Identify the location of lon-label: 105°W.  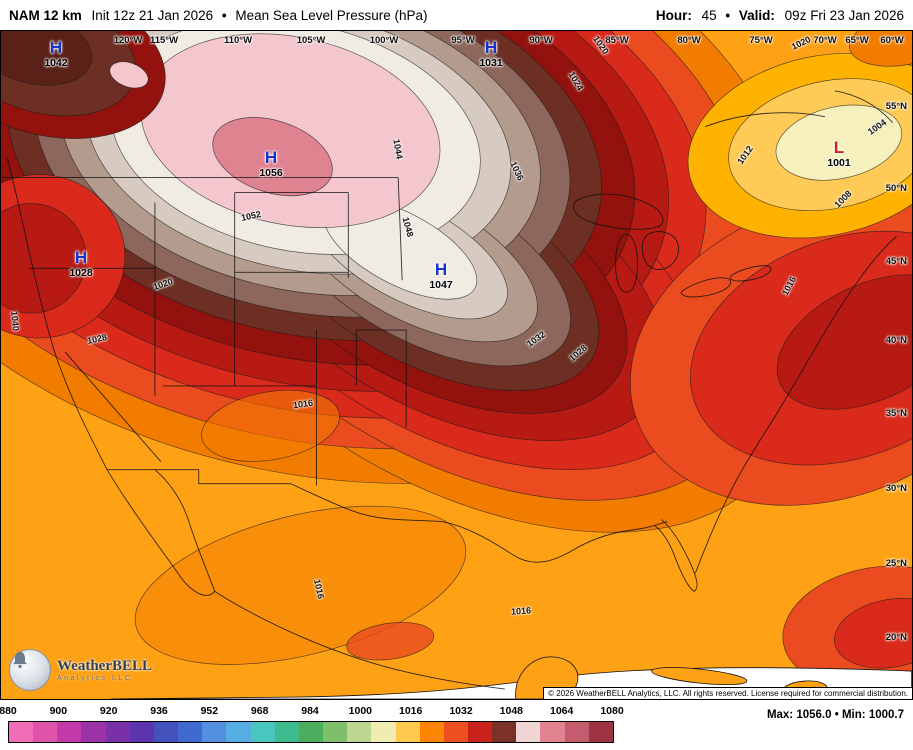
(311, 40).